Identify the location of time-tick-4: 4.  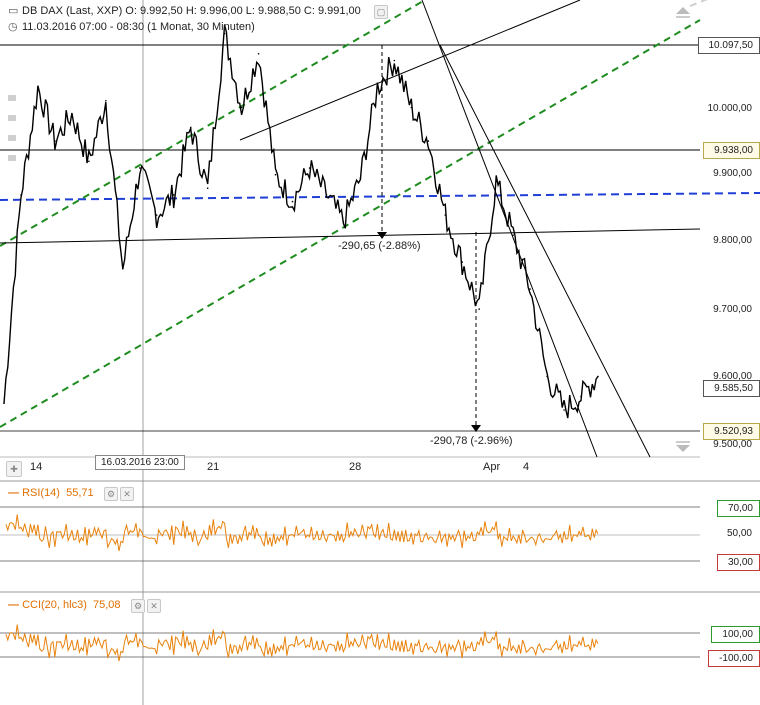
(526, 467).